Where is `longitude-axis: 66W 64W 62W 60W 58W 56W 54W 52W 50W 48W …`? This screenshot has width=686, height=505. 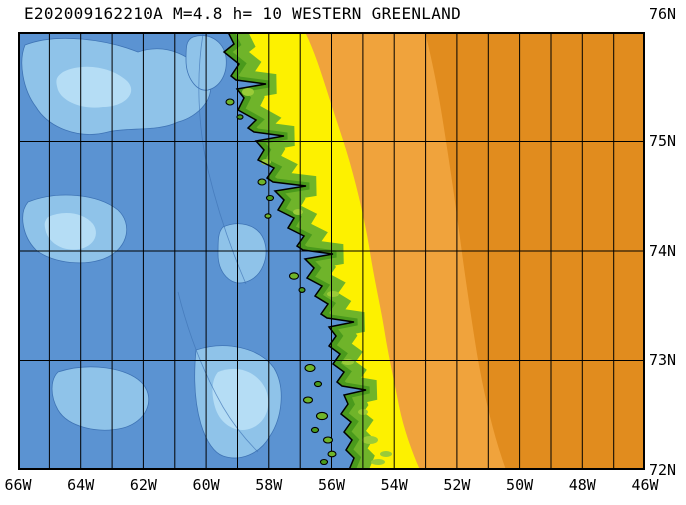
longitude-axis: 66W 64W 62W 60W 58W 56W 54W 52W 50W 48W … is located at coordinates (343, 487).